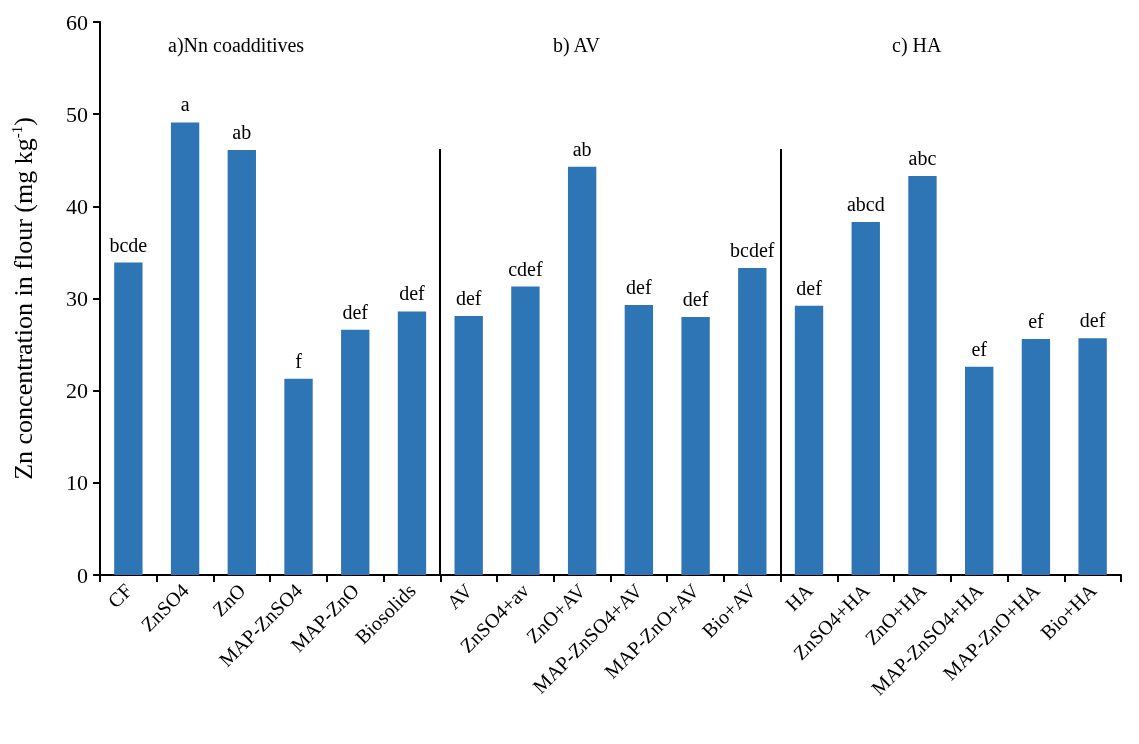  What do you see at coordinates (128, 244) in the screenshot?
I see `data-label: bcde` at bounding box center [128, 244].